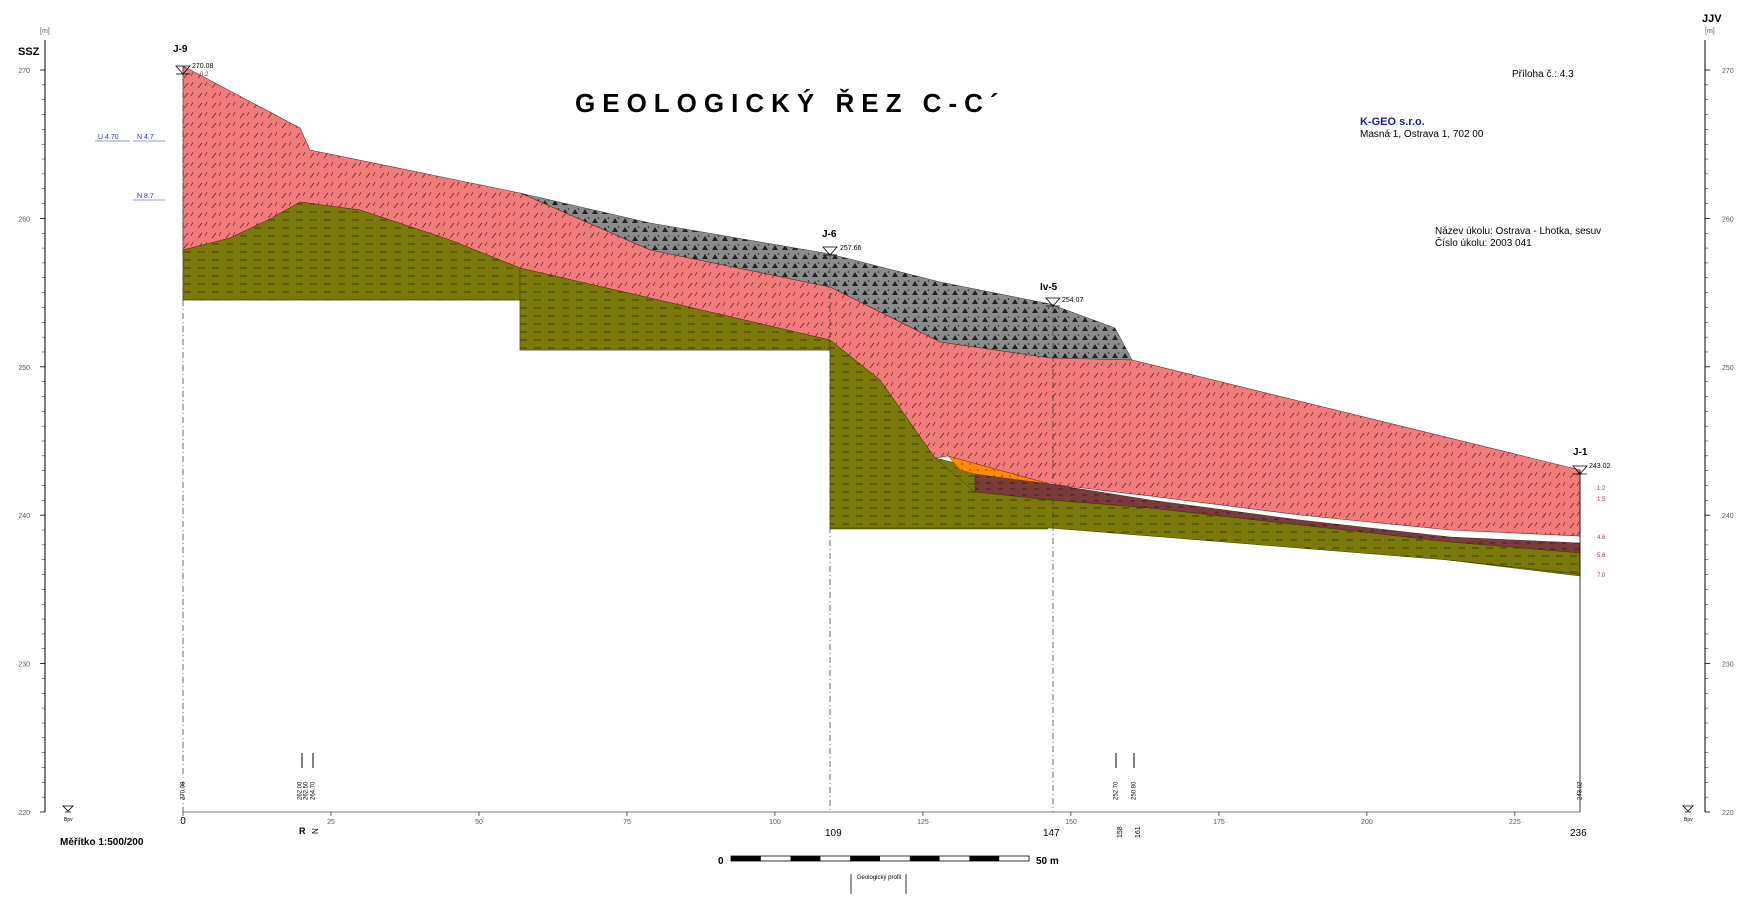 This screenshot has width=1748, height=910. Describe the element at coordinates (315, 831) in the screenshot. I see `bottom-x-label-n: N` at that location.